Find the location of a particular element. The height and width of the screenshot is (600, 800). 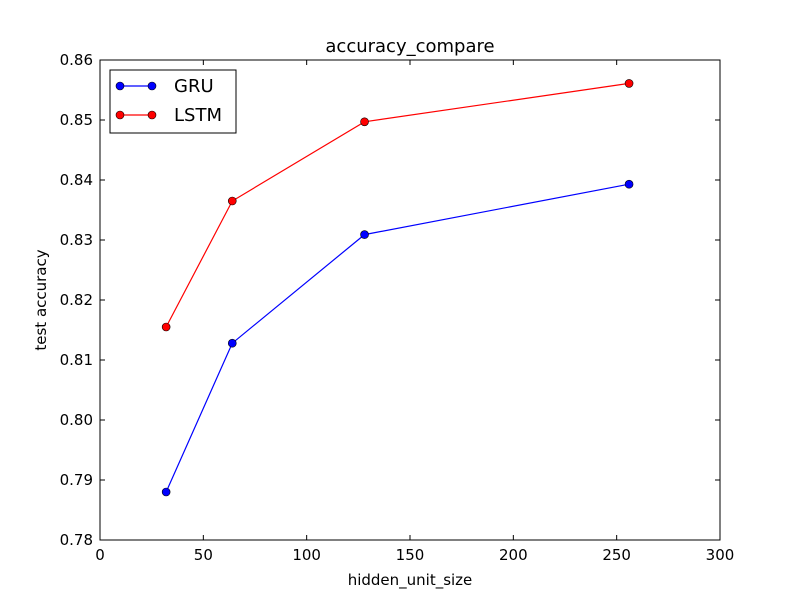

y-tick-label: 0.80 is located at coordinates (76, 420).